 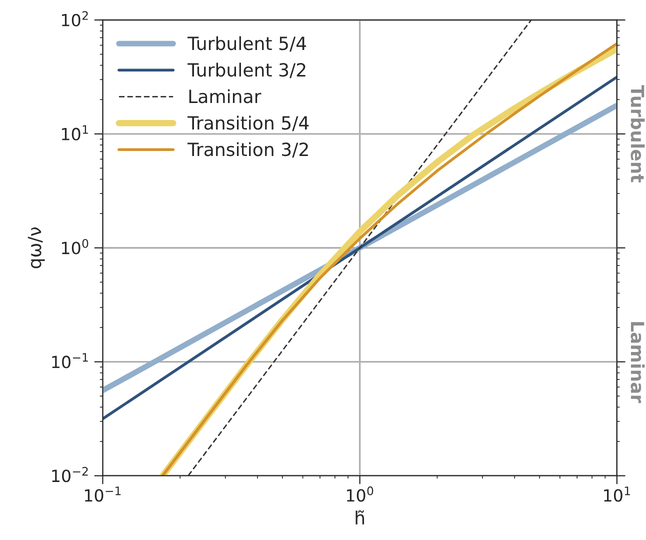 What do you see at coordinates (225, 96) in the screenshot?
I see `legend-label: Laminar` at bounding box center [225, 96].